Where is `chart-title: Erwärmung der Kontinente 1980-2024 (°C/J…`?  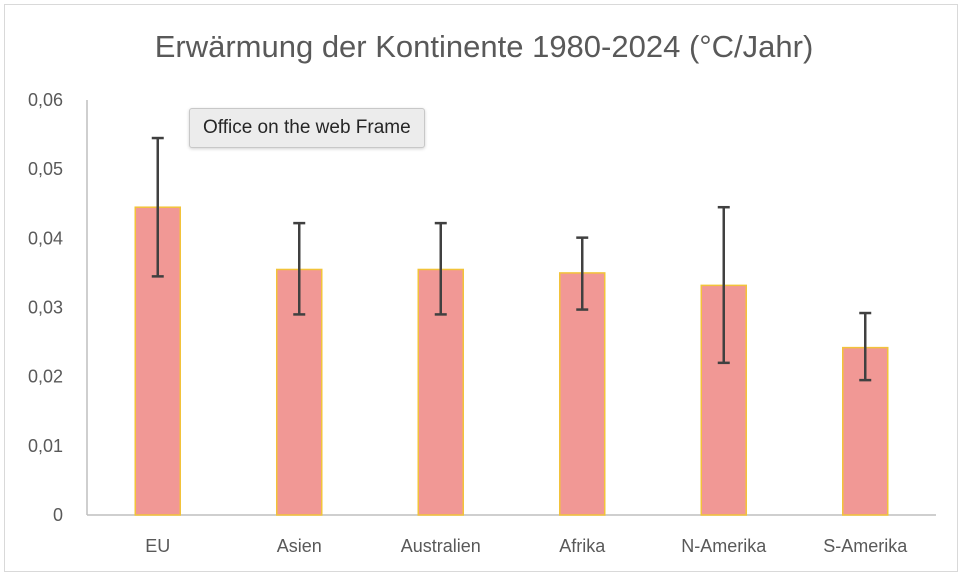 chart-title: Erwärmung der Kontinente 1980-2024 (°C/J… is located at coordinates (484, 46).